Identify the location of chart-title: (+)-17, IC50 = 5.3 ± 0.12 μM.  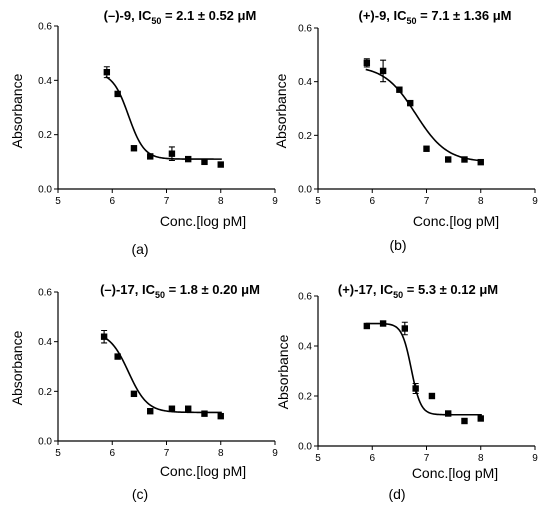
(418, 291).